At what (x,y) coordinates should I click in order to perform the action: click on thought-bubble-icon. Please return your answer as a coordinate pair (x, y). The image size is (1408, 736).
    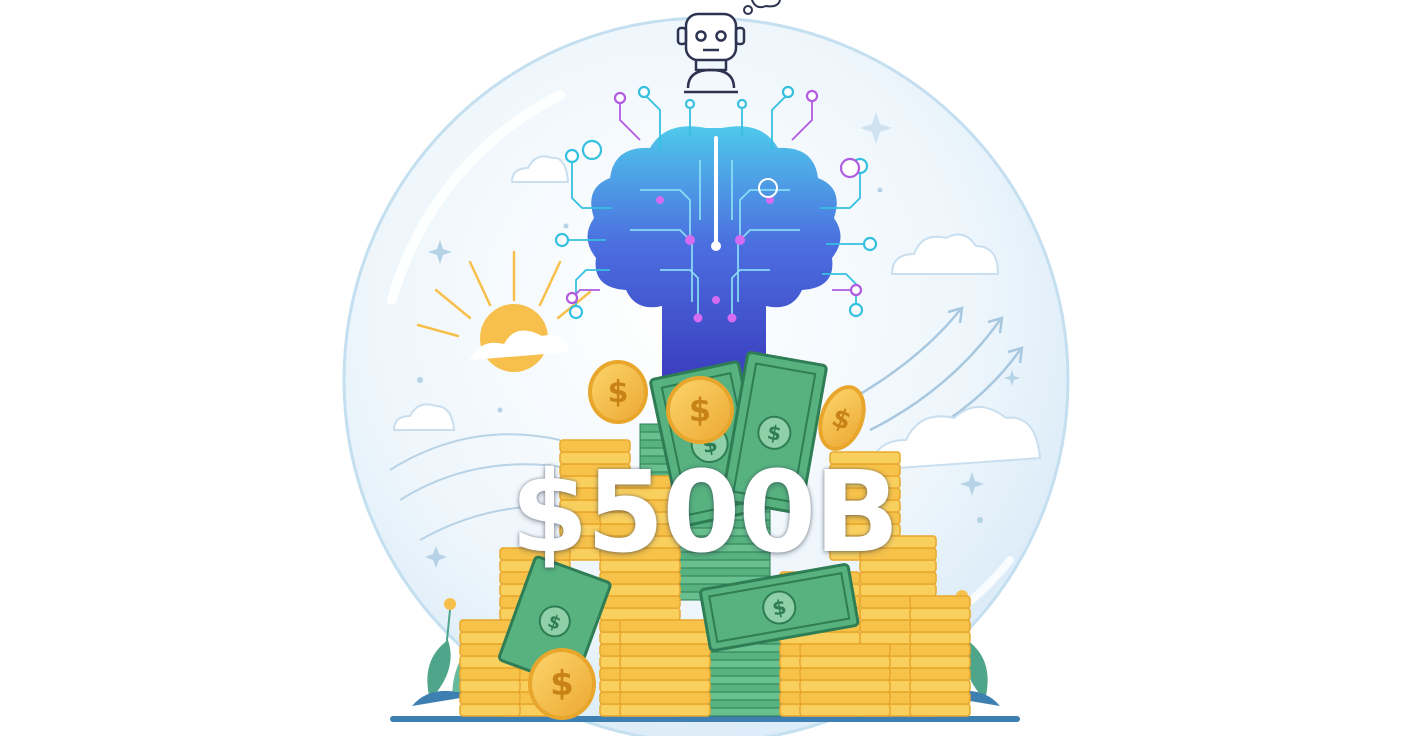
    Looking at the image, I should click on (762, 7).